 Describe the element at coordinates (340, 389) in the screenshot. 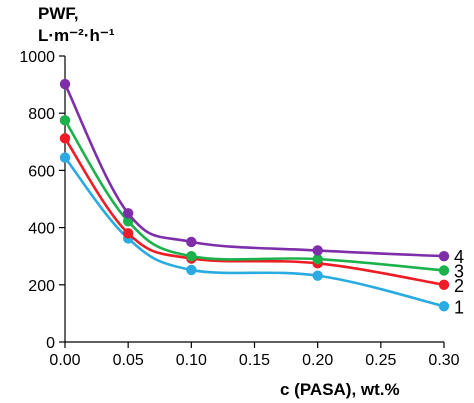

I see `x-axis-label: c (PASA), wt.%` at that location.